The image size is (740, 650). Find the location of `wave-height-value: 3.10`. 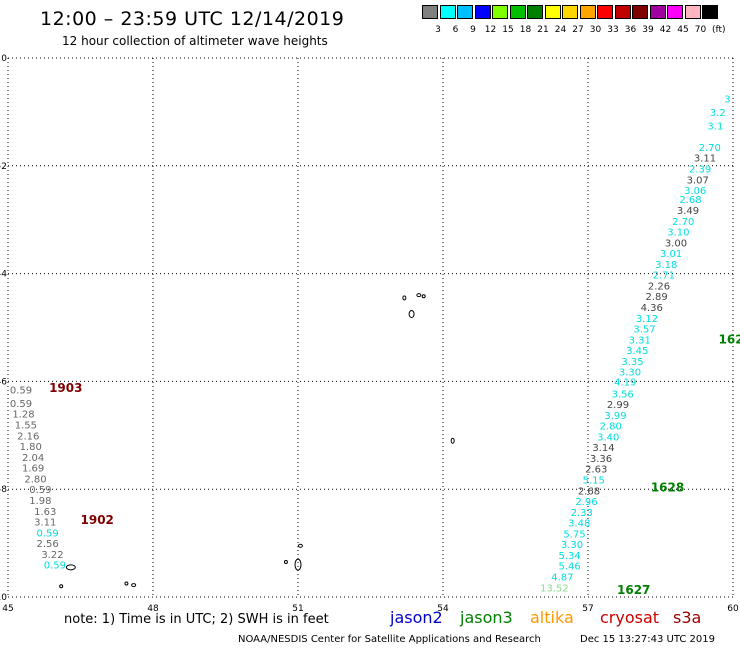

wave-height-value: 3.10 is located at coordinates (678, 233).